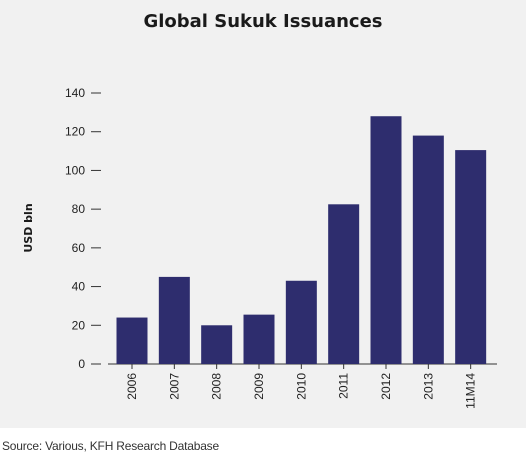  What do you see at coordinates (79, 287) in the screenshot?
I see `y-tick-label: 40` at bounding box center [79, 287].